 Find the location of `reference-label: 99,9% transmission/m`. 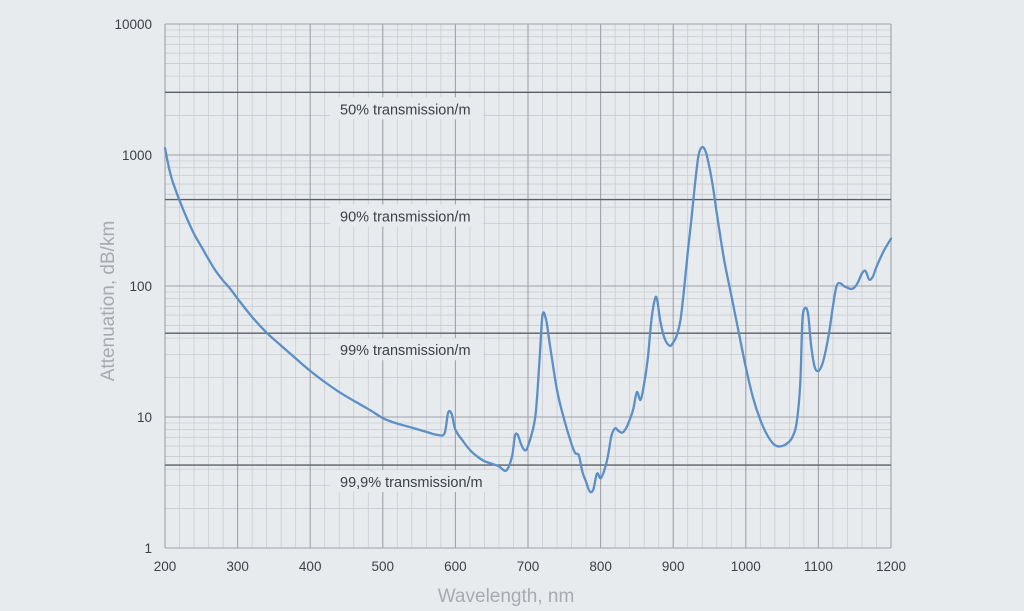

reference-label: 99,9% transmission/m is located at coordinates (411, 483).